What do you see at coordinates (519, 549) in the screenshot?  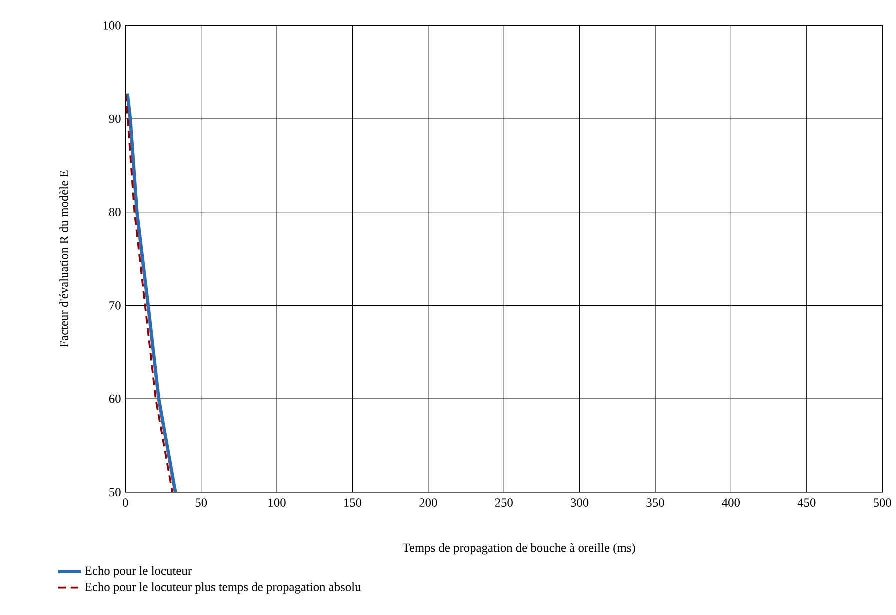 I see `x-axis-title: Temps de propagation de bouche à oreille (ms)` at bounding box center [519, 549].